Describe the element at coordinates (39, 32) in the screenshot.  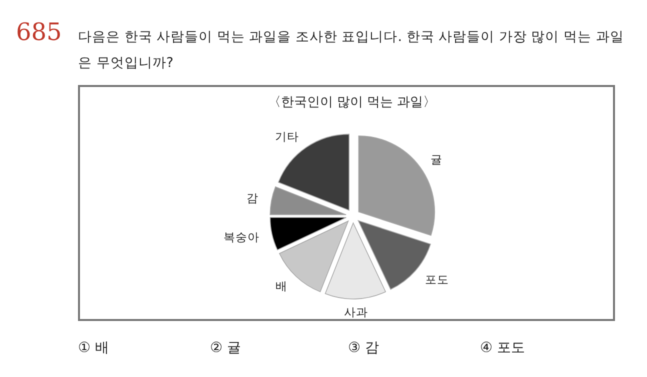
I see `text: 685` at that location.